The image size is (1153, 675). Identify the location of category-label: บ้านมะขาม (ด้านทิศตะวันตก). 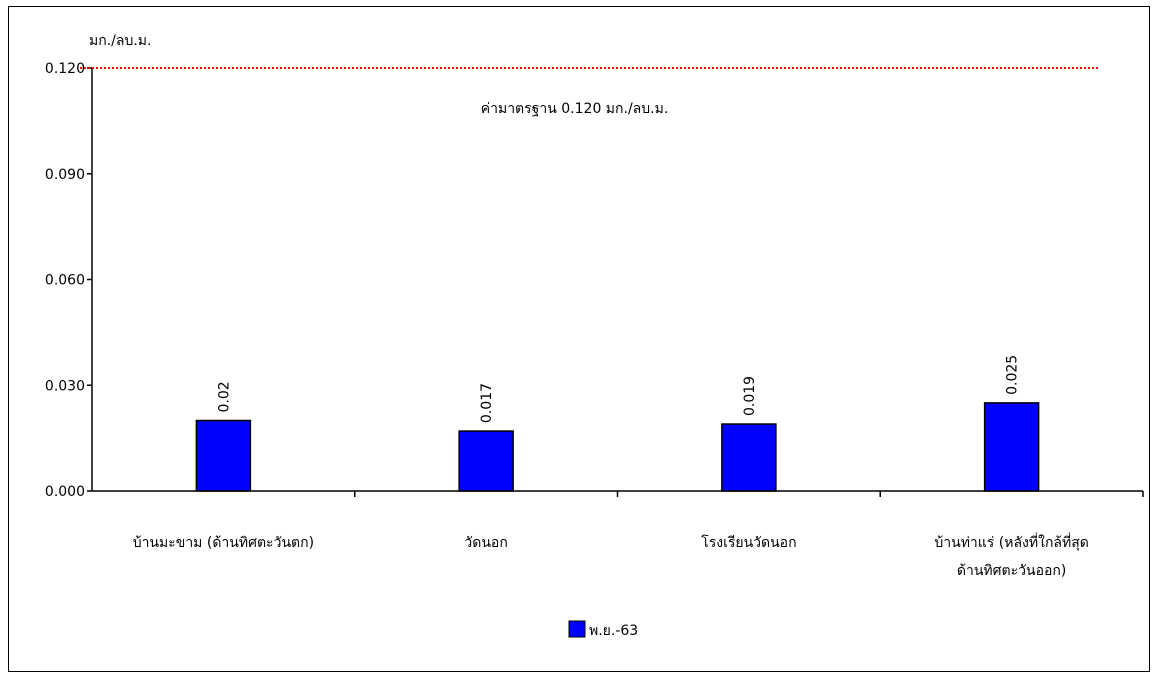
(223, 543).